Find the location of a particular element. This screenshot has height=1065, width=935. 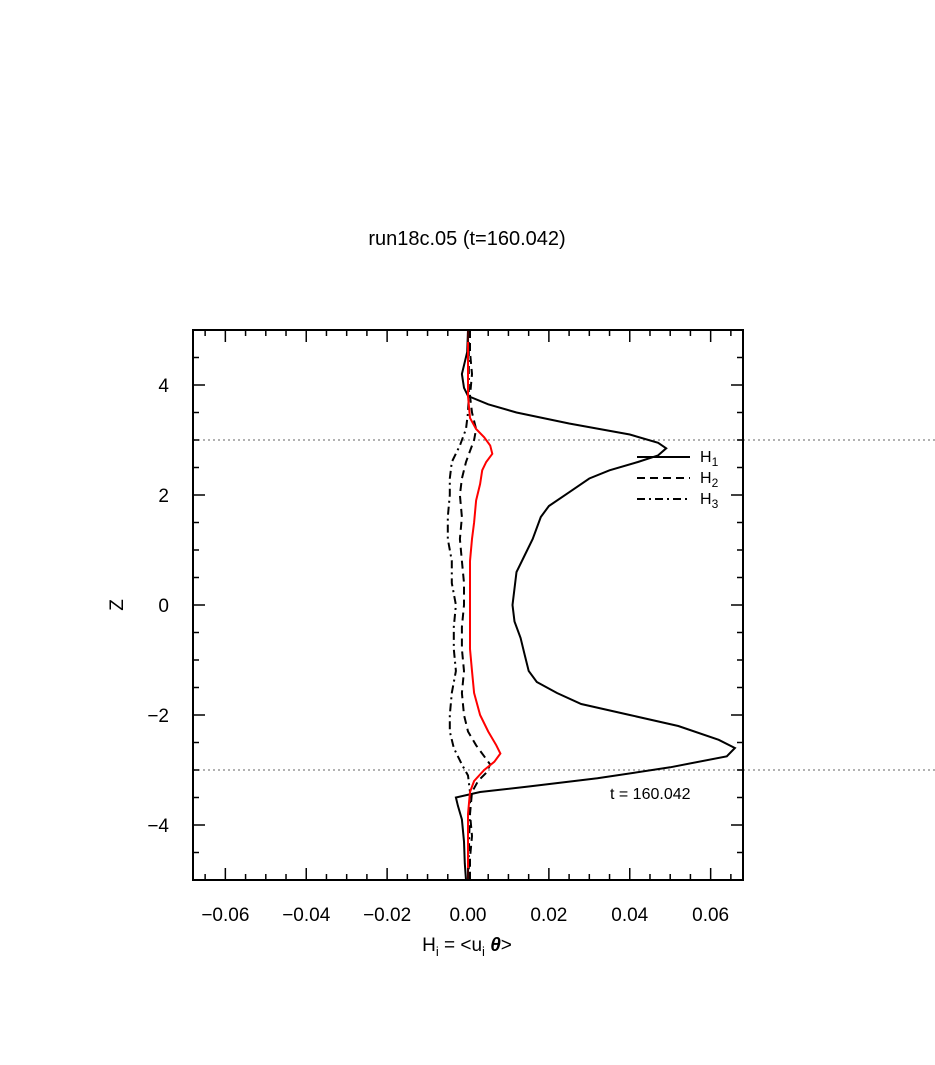

y-tick-label: 4 is located at coordinates (163, 386).